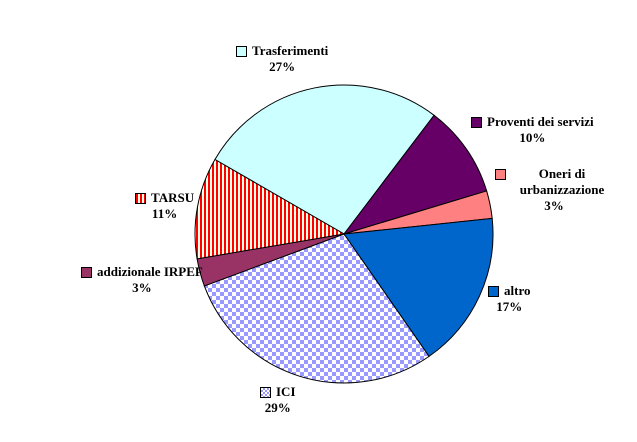 The width and height of the screenshot is (637, 442). I want to click on pie-slice-tarsu, so click(270, 209).